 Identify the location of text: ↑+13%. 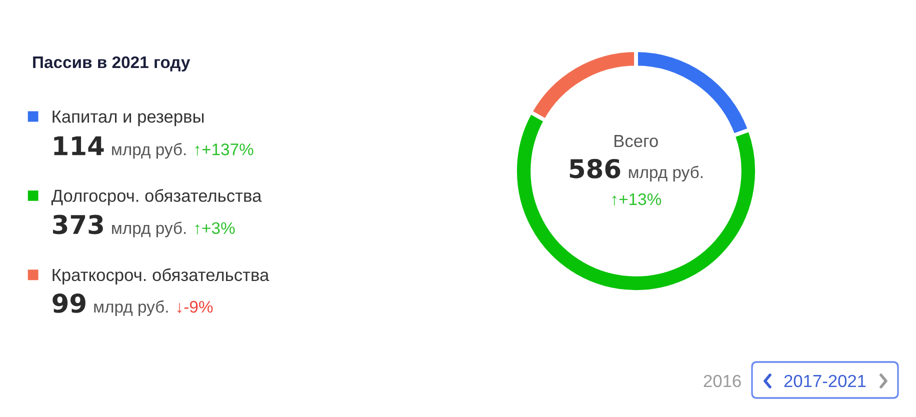
(637, 199).